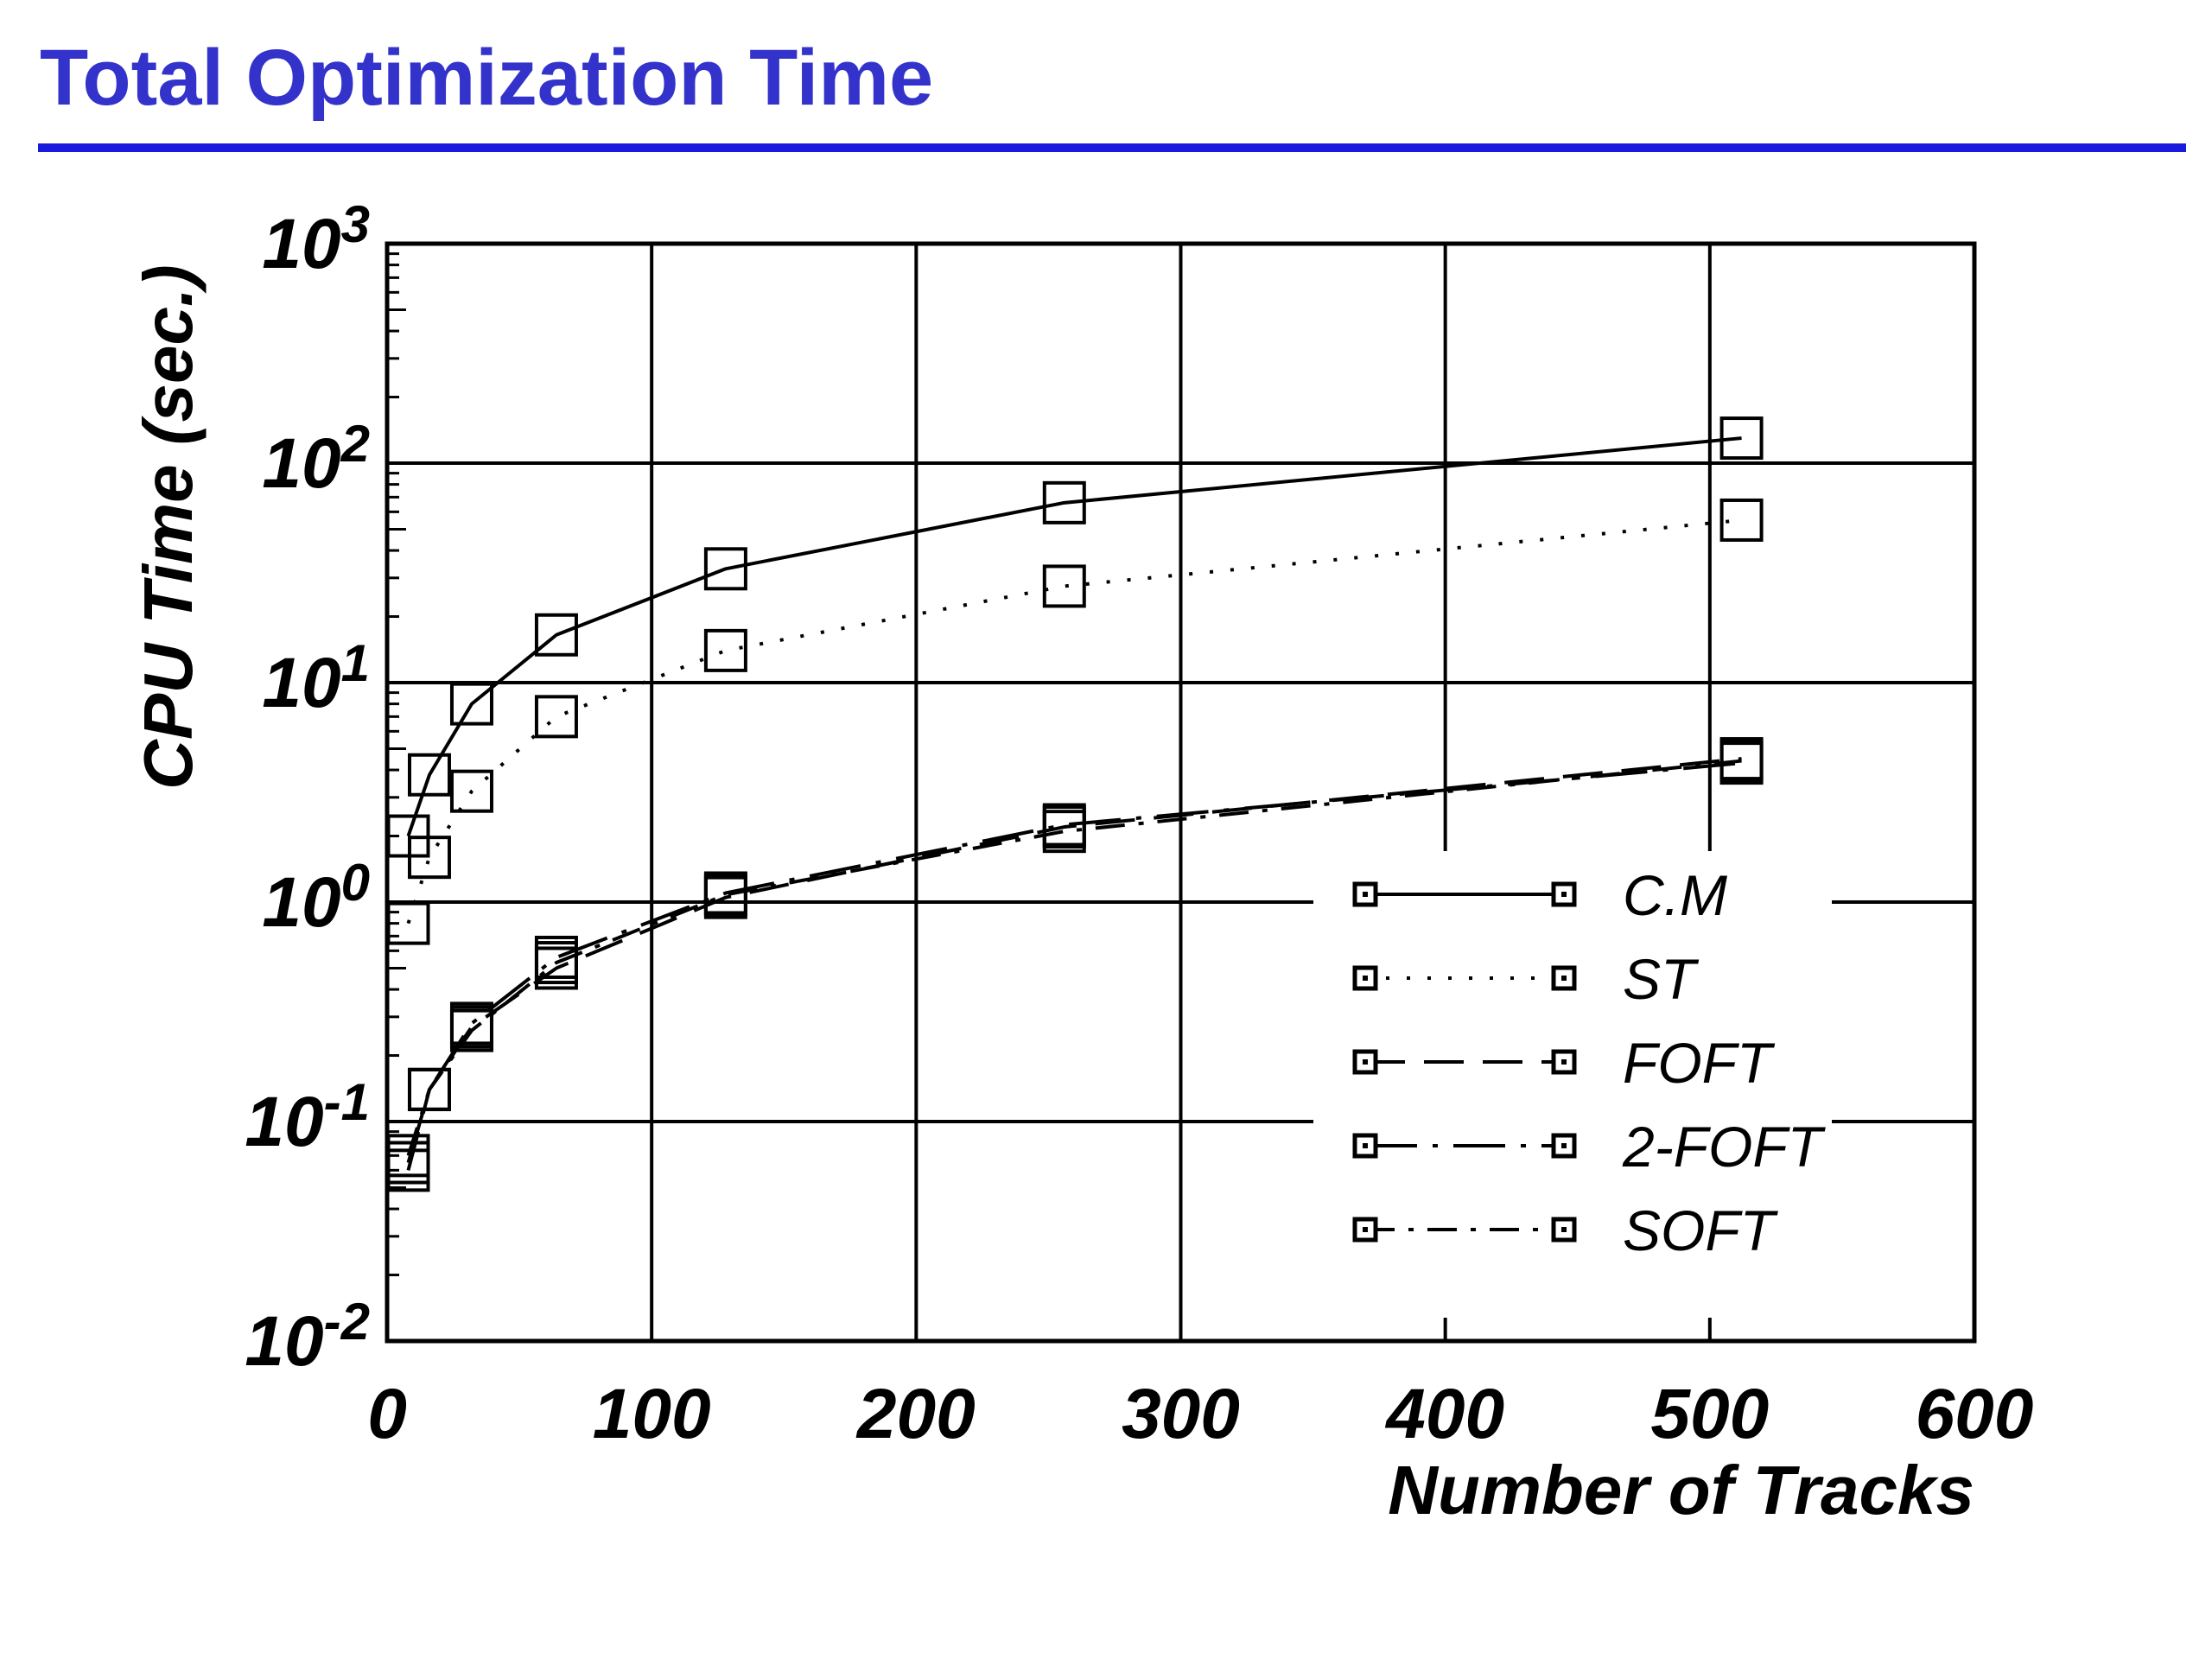  I want to click on x-tick-labels: 0 100 200 300 400 500 600, so click(1200, 1414).